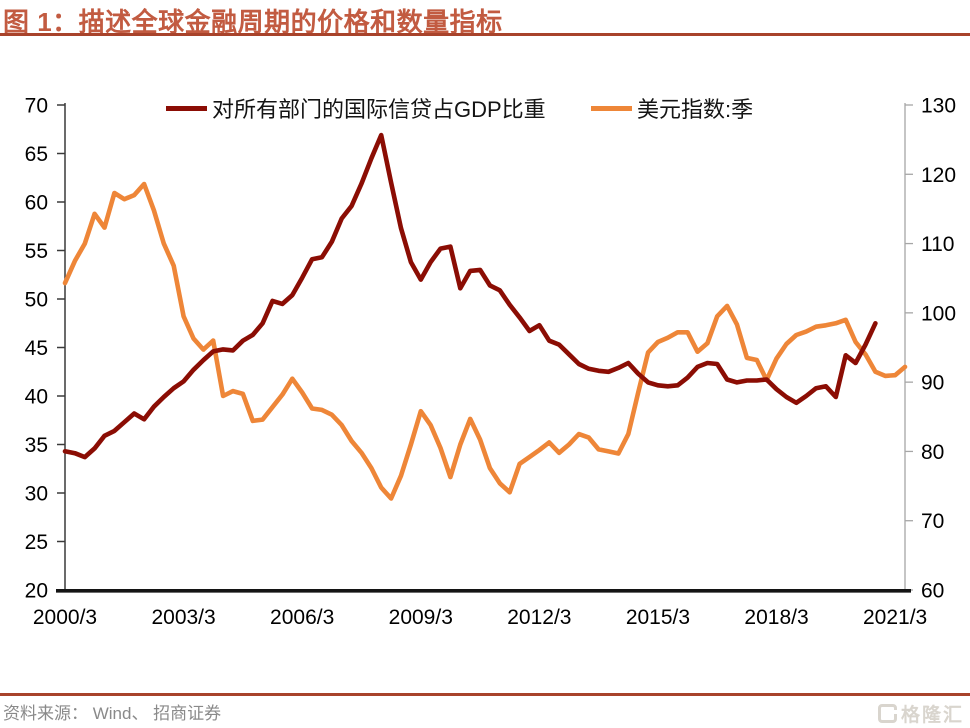 This screenshot has width=970, height=728. I want to click on y-axis-right-tick-label: 90, so click(932, 383).